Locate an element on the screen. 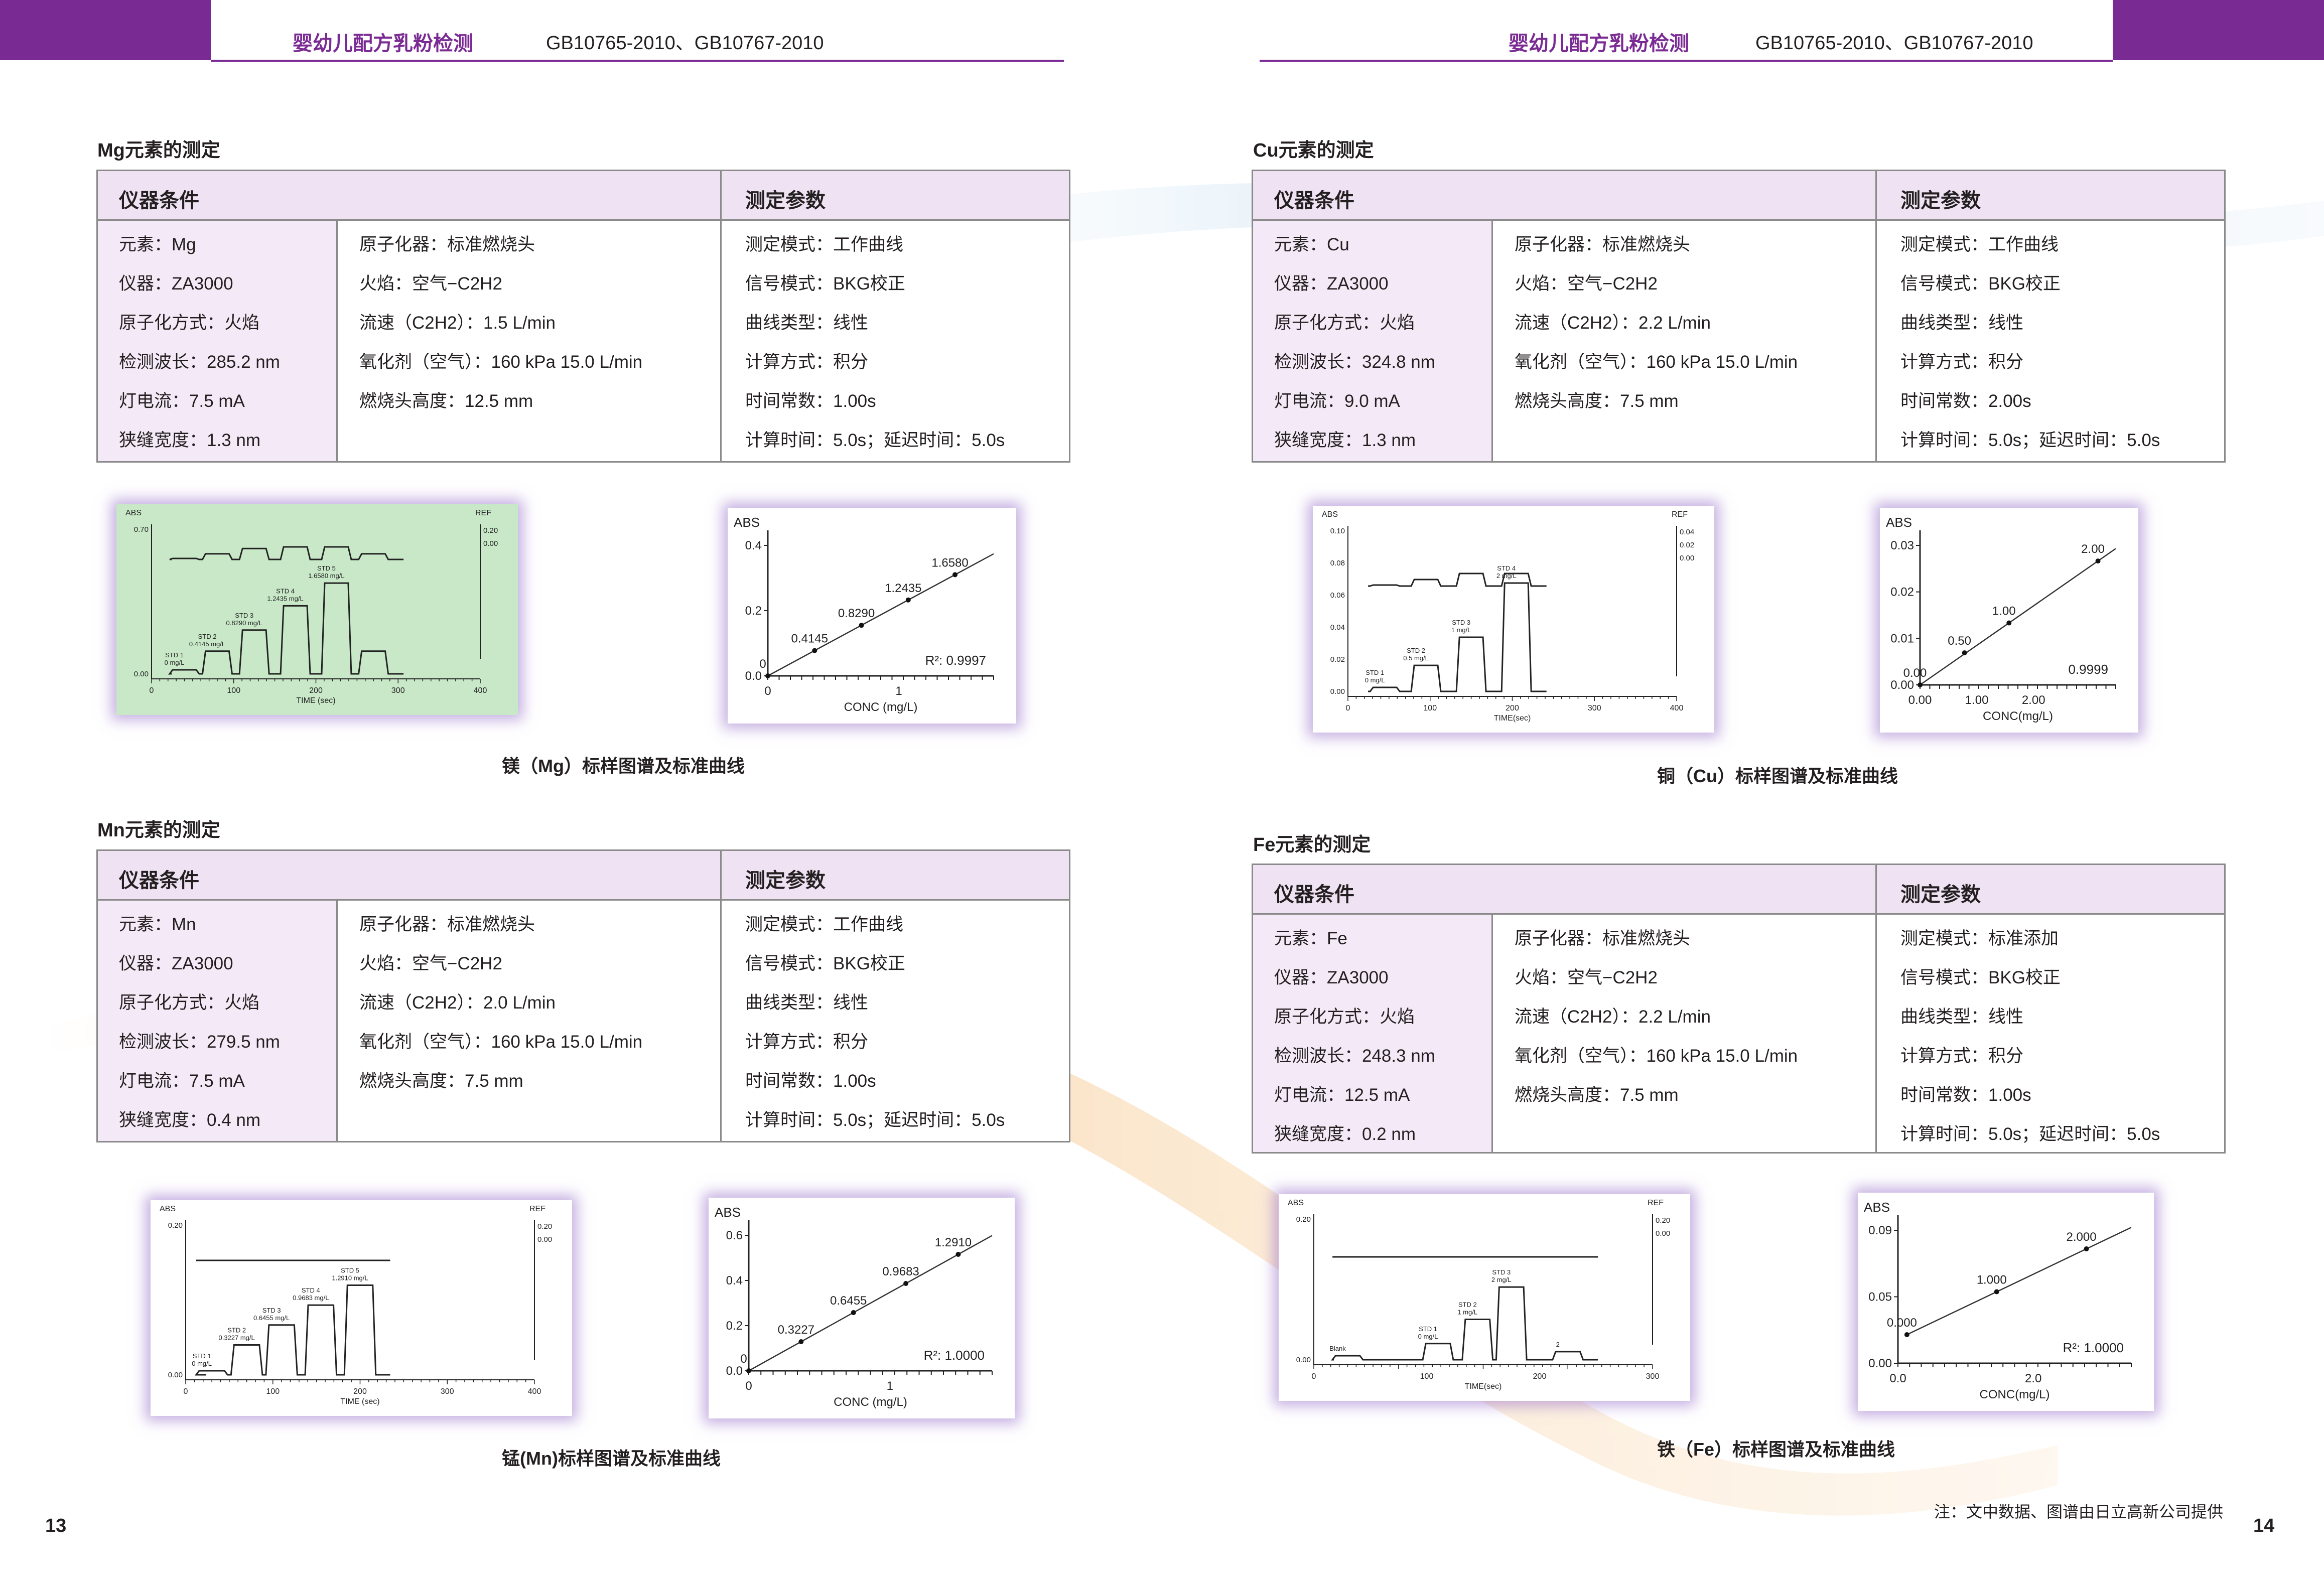 The height and width of the screenshot is (1577, 2324). x-tick-label: 2.00 is located at coordinates (2033, 700).